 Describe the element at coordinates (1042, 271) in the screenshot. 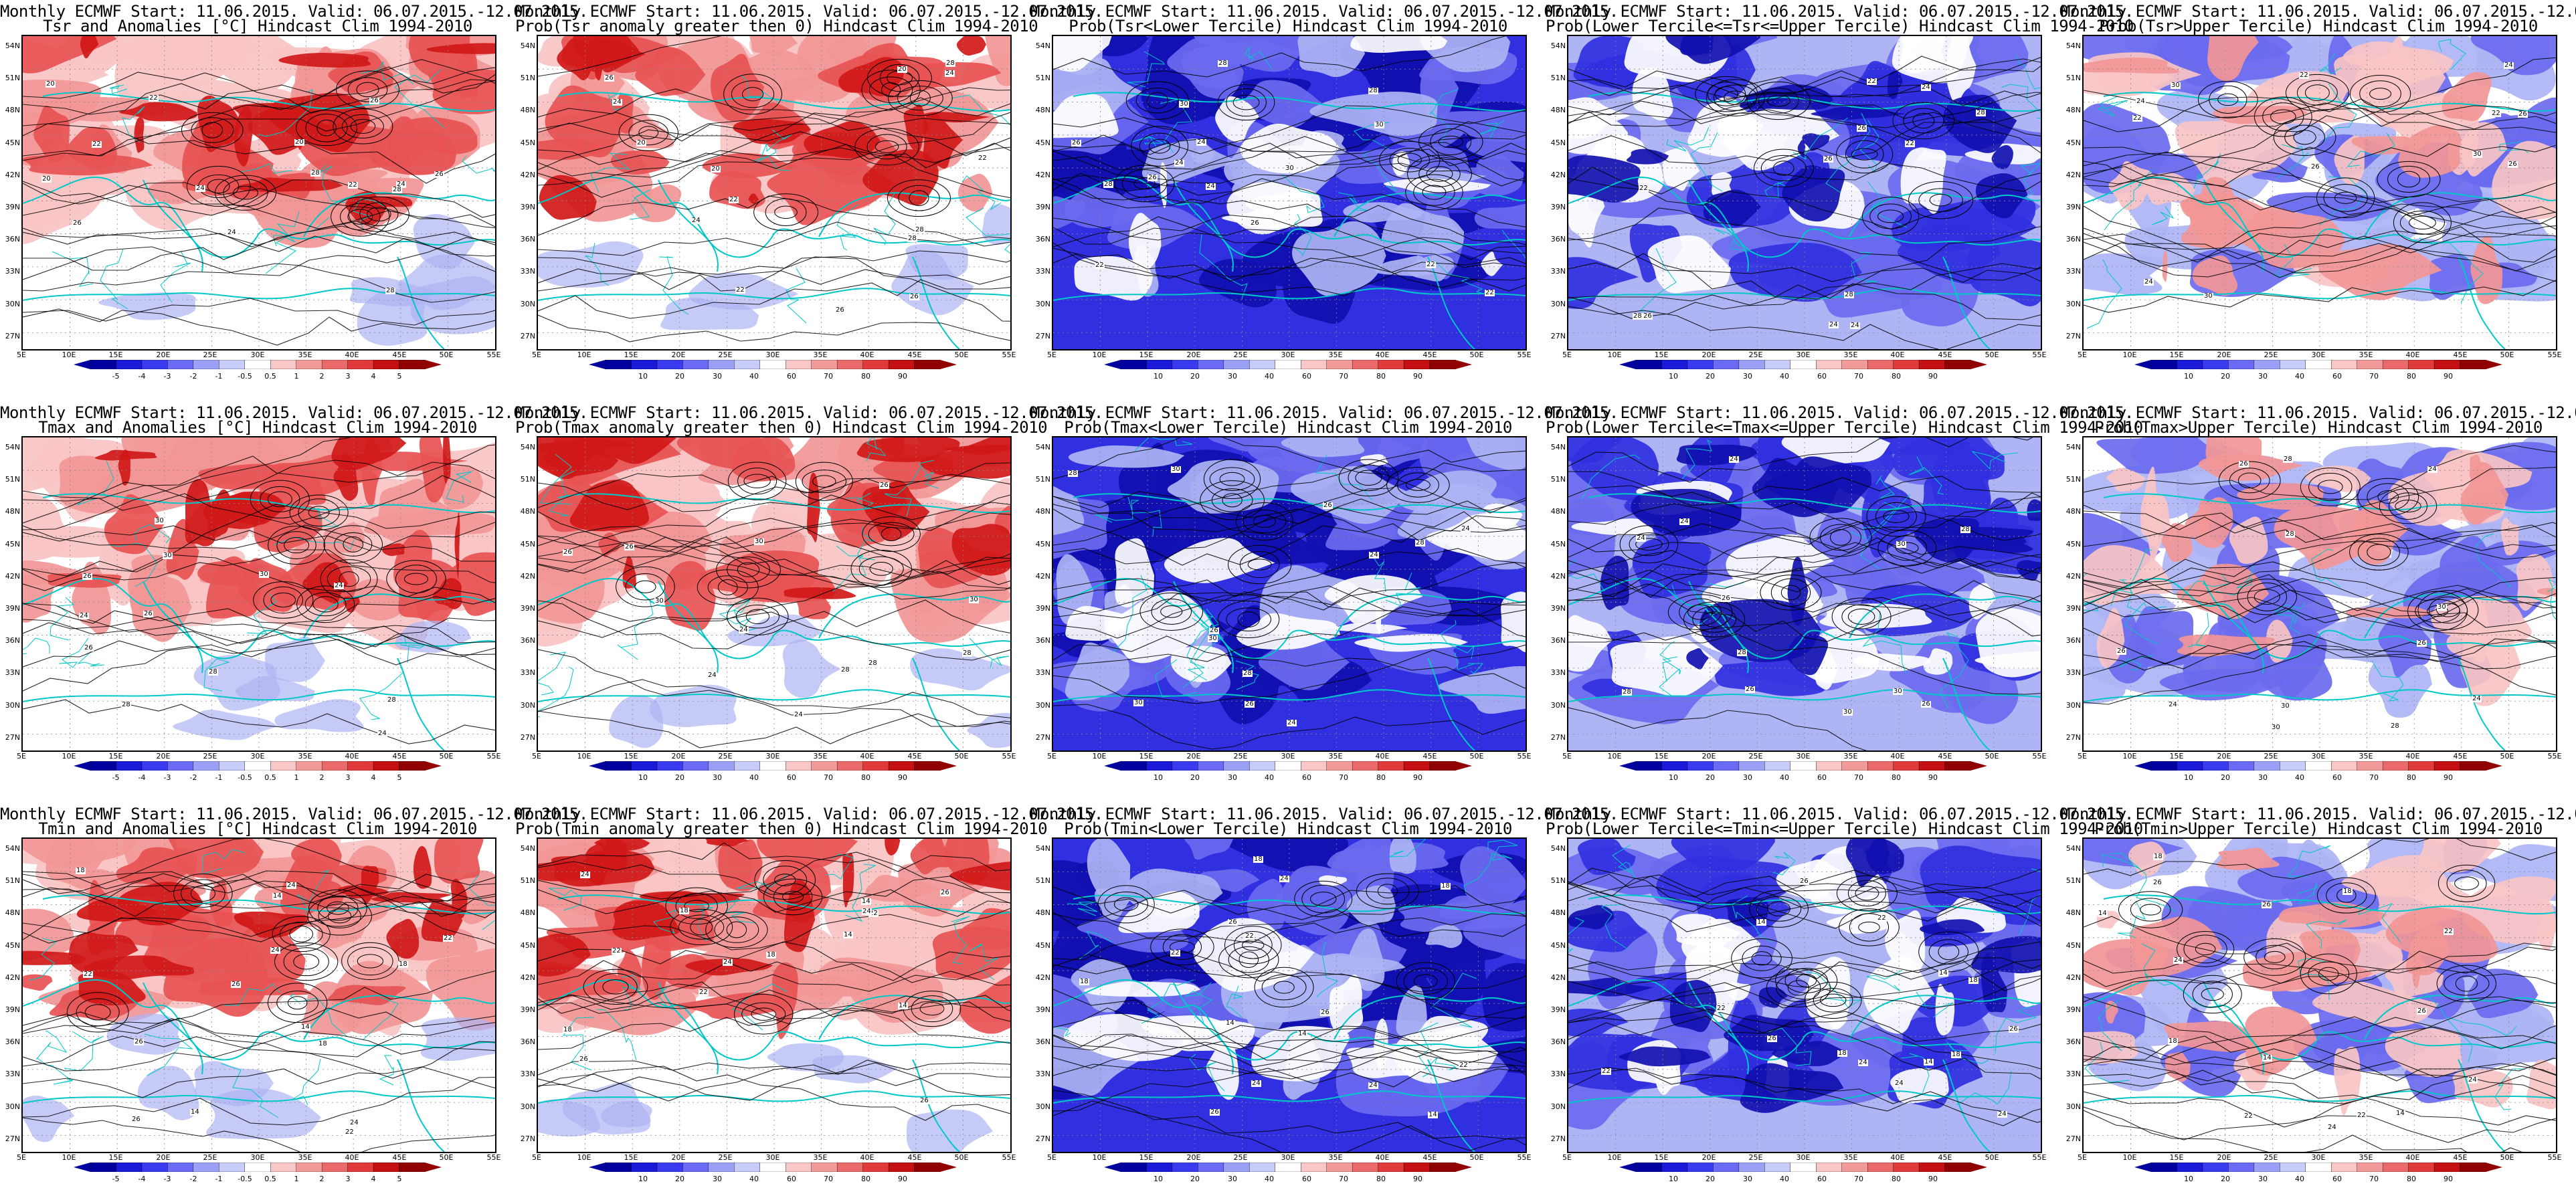

I see `latitude-label: 33N` at that location.